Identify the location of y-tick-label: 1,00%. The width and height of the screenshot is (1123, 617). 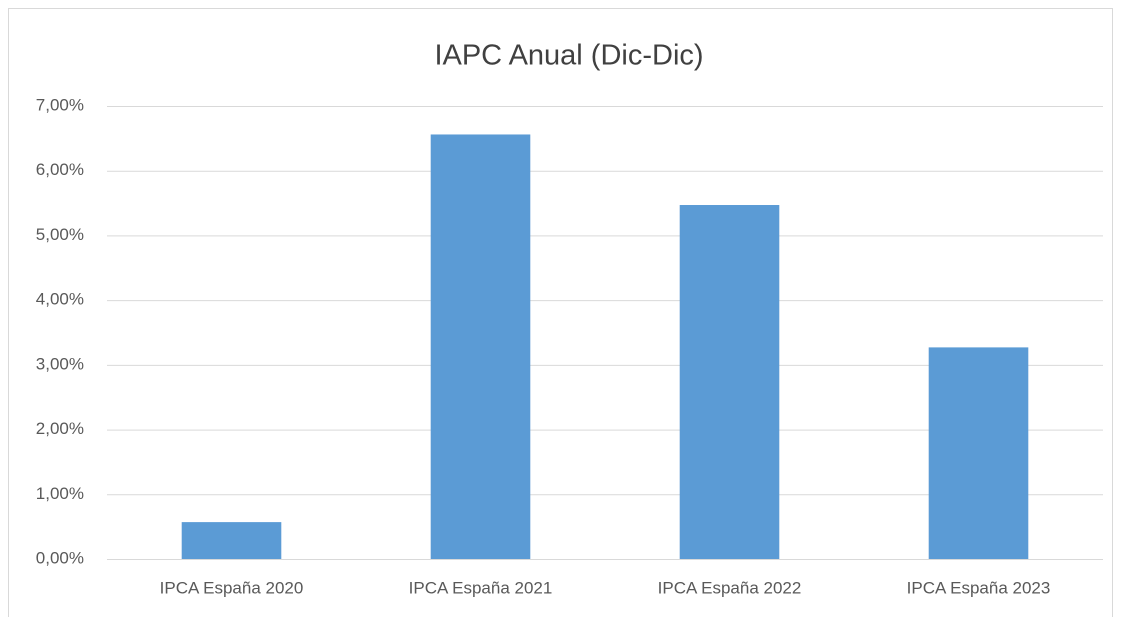
(60, 493).